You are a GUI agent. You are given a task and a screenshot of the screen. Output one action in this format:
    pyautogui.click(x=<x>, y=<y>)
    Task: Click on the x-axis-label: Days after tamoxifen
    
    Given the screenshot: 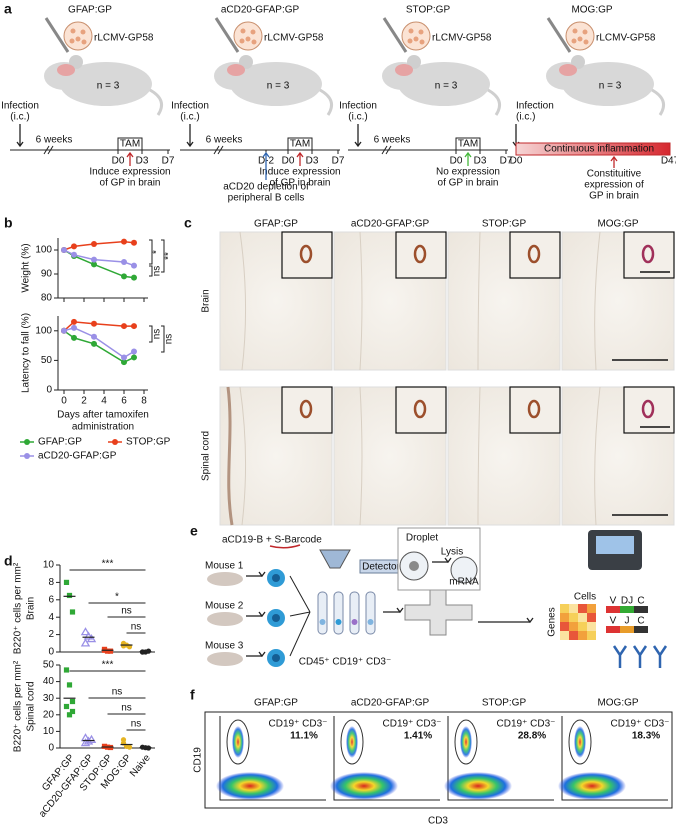 What is the action you would take?
    pyautogui.click(x=103, y=415)
    